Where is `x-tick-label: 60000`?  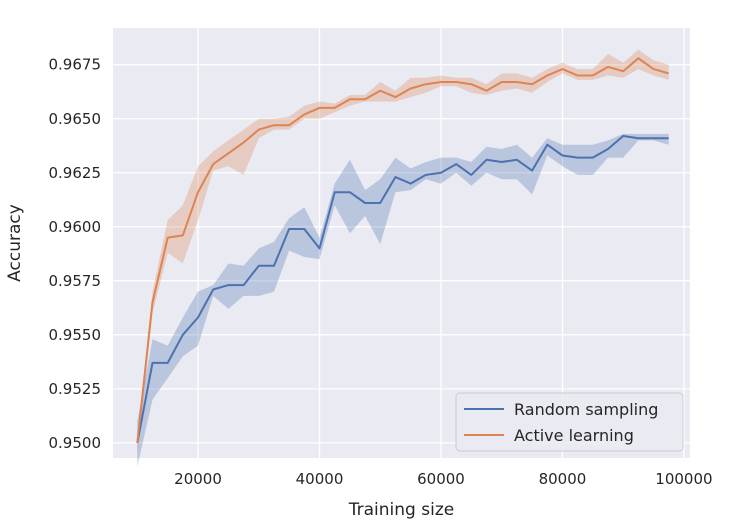
x-tick-label: 60000 is located at coordinates (441, 479).